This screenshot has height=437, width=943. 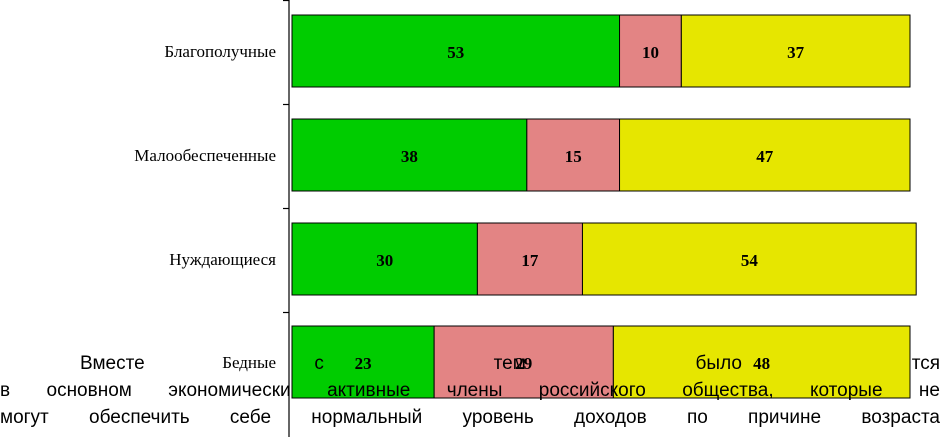 What do you see at coordinates (222, 259) in the screenshot?
I see `category-label: Нуждающиеся` at bounding box center [222, 259].